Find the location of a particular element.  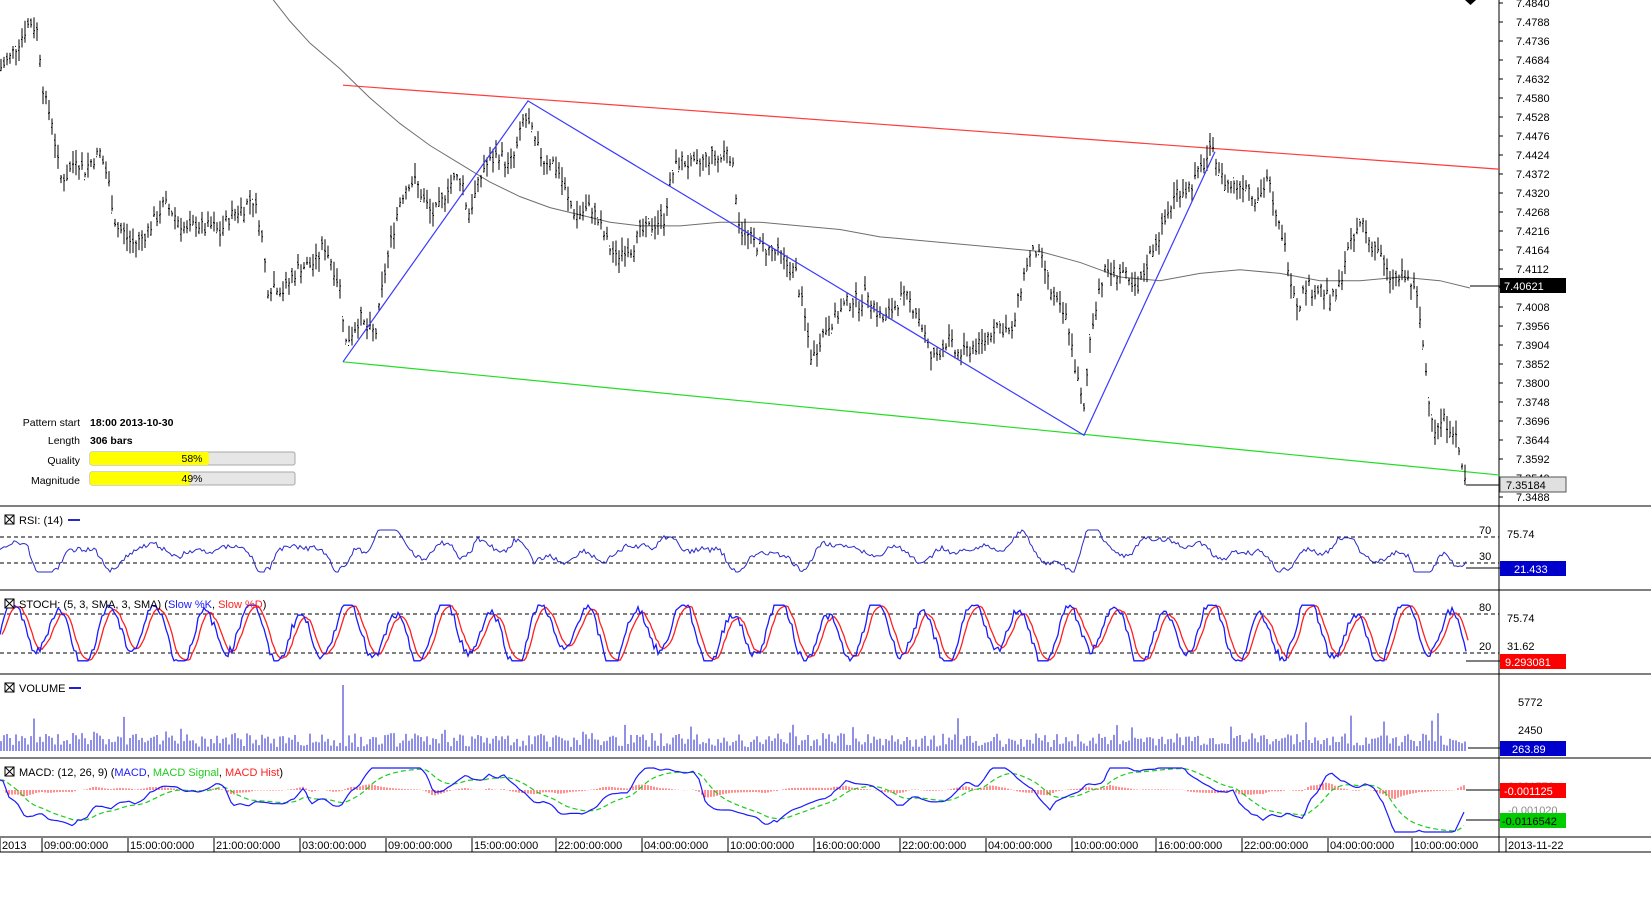

price-tick-label: 7.4320 is located at coordinates (1533, 194).